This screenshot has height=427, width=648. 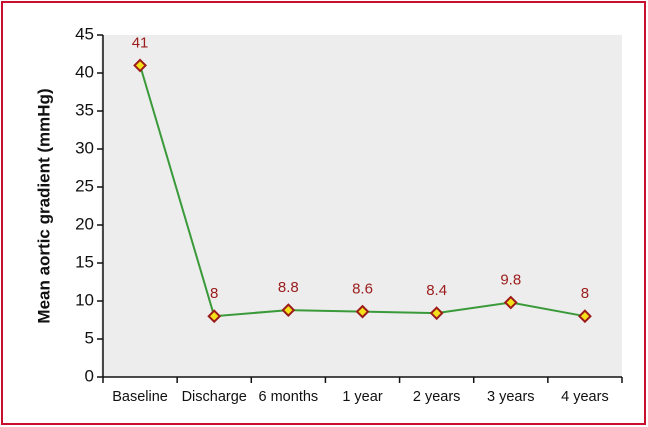 What do you see at coordinates (362, 289) in the screenshot?
I see `value-label: 8.6` at bounding box center [362, 289].